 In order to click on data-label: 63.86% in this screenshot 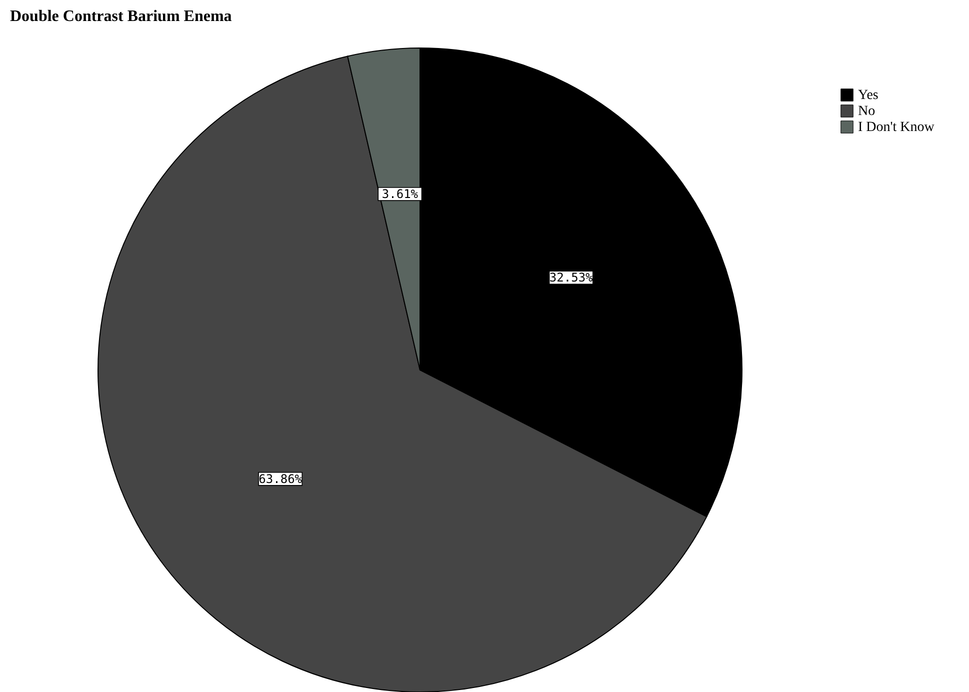, I will do `click(280, 479)`.